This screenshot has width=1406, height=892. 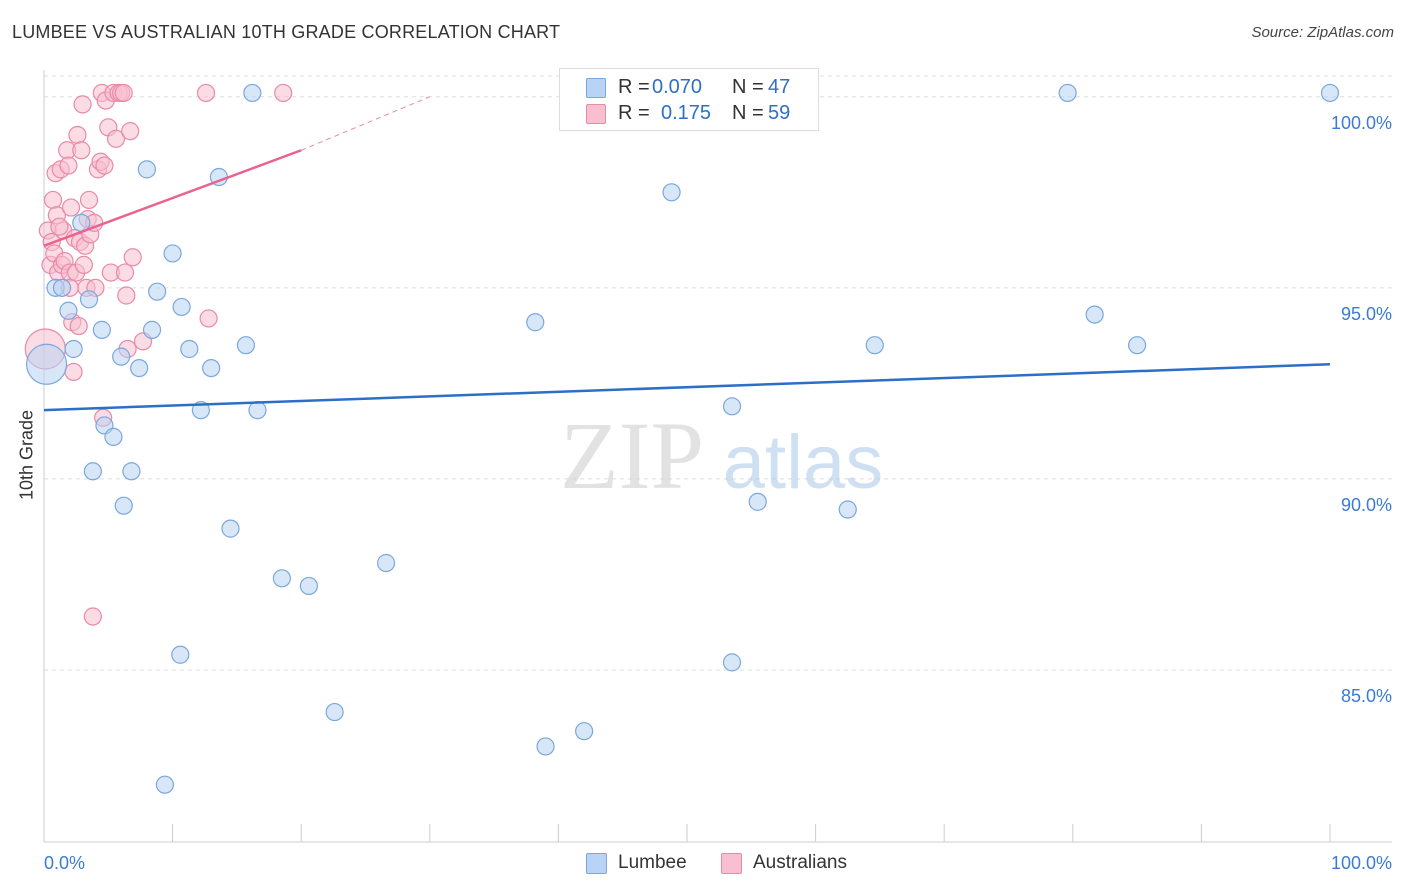 What do you see at coordinates (1366, 696) in the screenshot?
I see `y-tick-label: 85.0%` at bounding box center [1366, 696].